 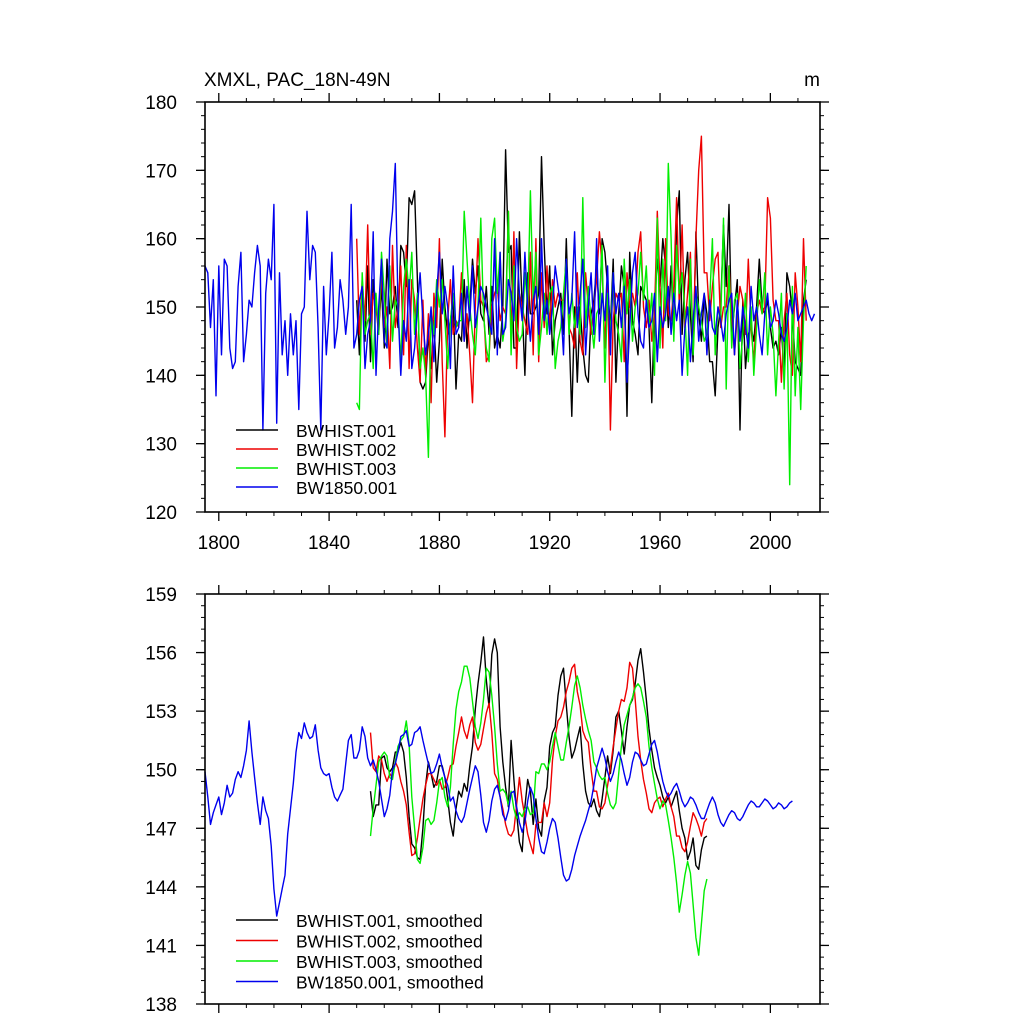 I want to click on y-tick-label: 141, so click(x=161, y=946).